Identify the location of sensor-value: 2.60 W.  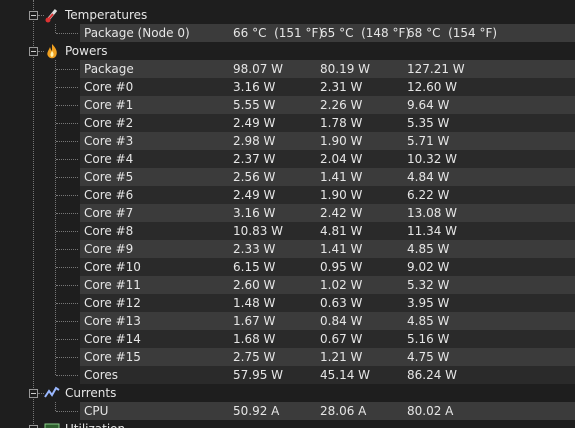
(254, 285).